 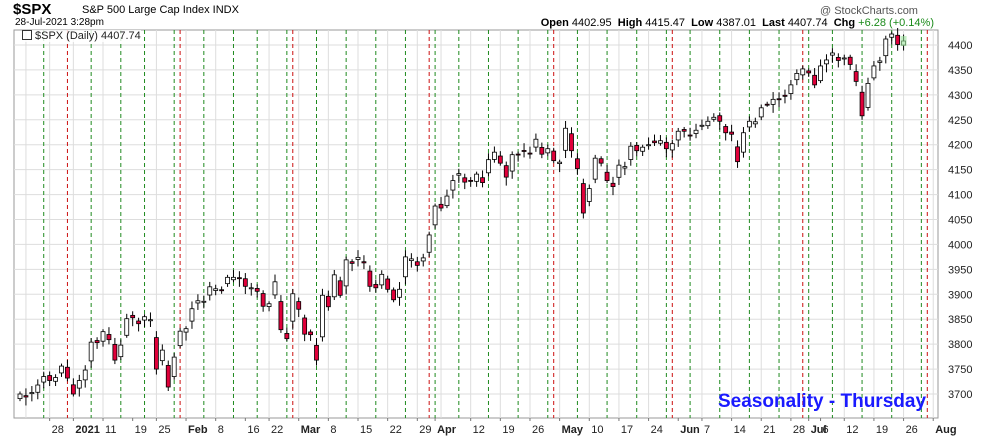 I want to click on x-tick-label: May, so click(x=573, y=430).